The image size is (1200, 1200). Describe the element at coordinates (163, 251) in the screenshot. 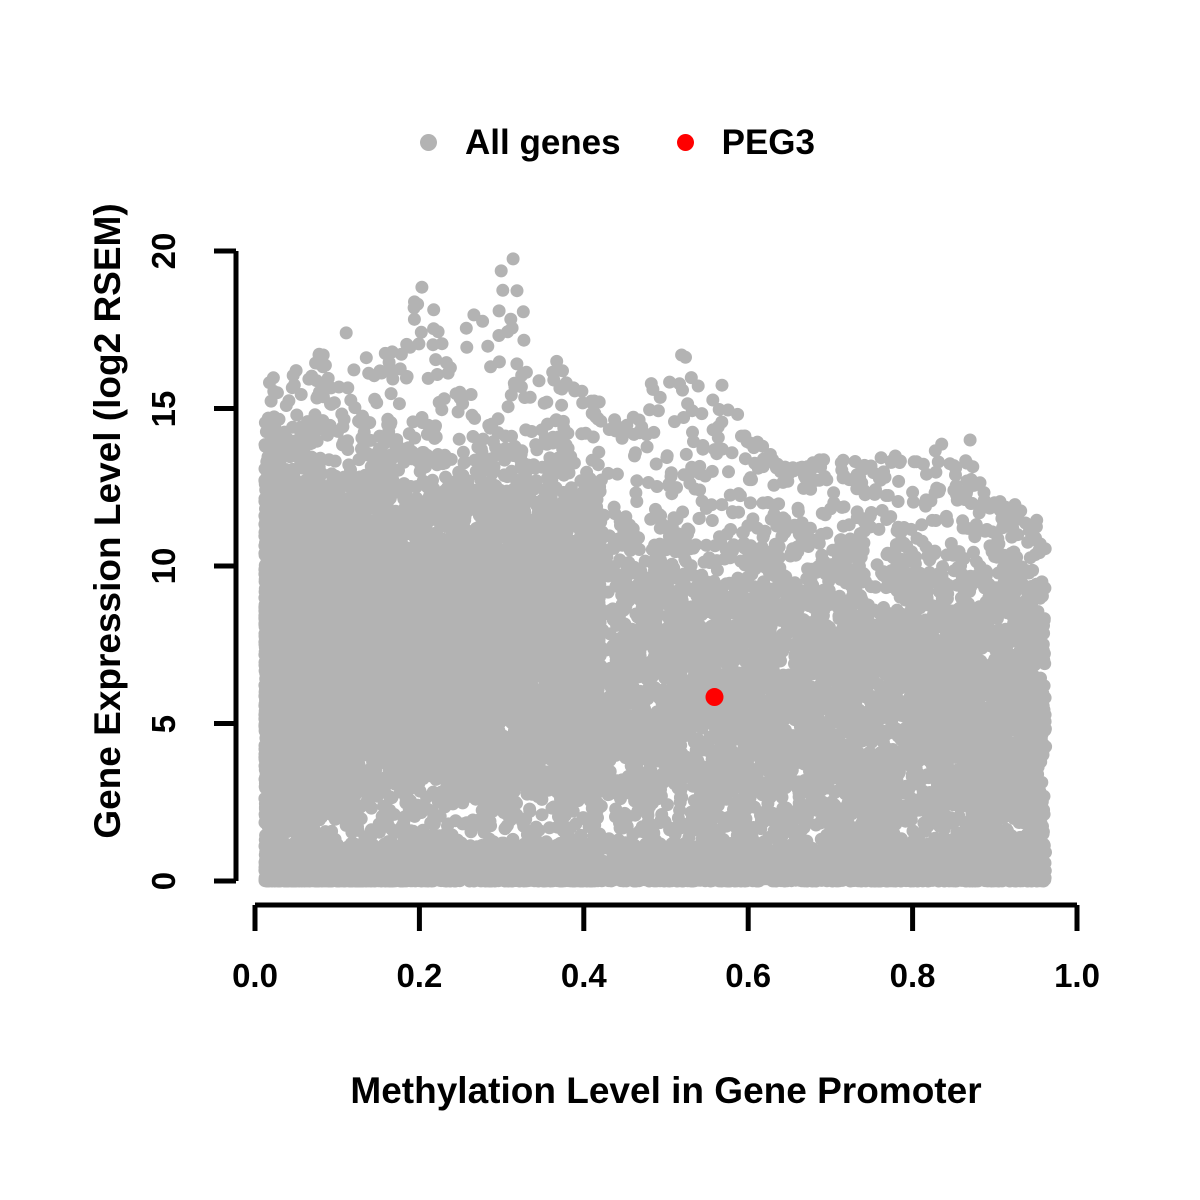

I see `y-axis-tick-label: 20` at that location.